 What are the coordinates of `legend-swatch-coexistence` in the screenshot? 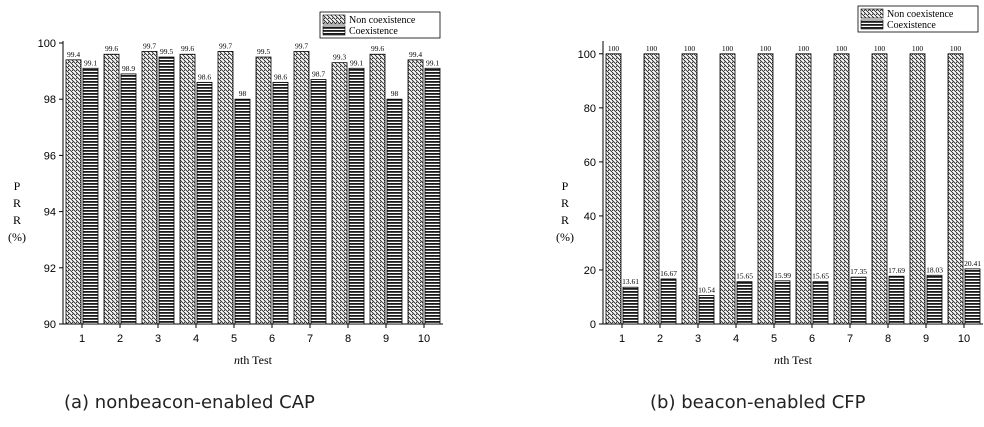 It's located at (872, 24).